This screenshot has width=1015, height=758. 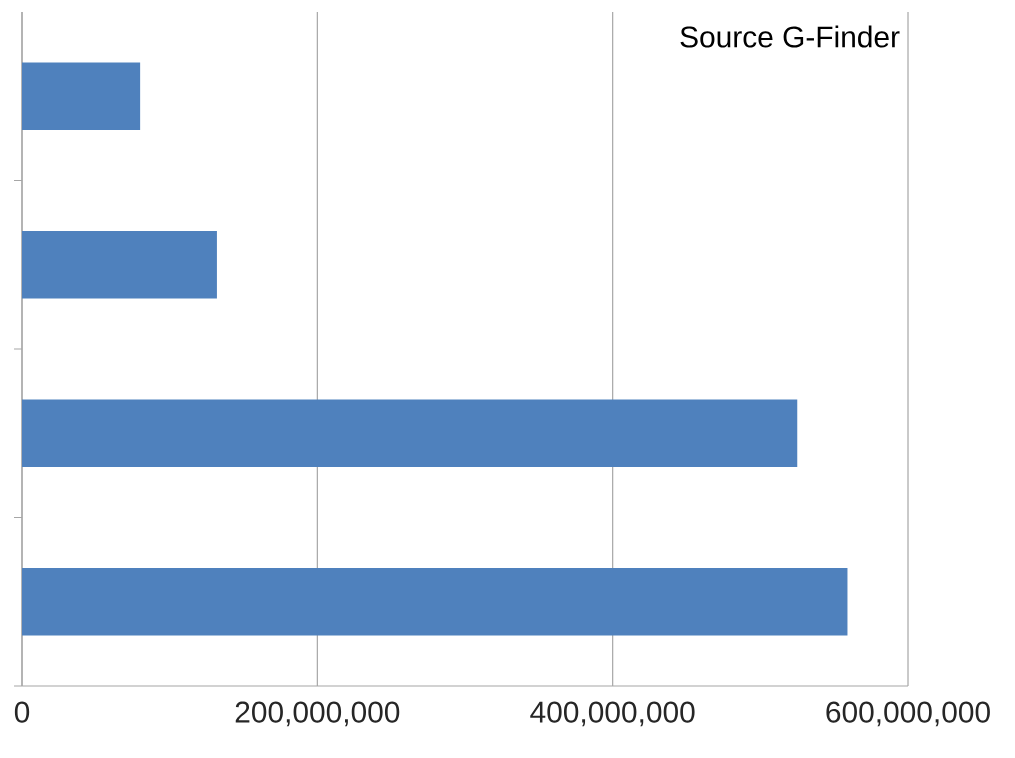 I want to click on annotation: Source G-Finder, so click(x=790, y=36).